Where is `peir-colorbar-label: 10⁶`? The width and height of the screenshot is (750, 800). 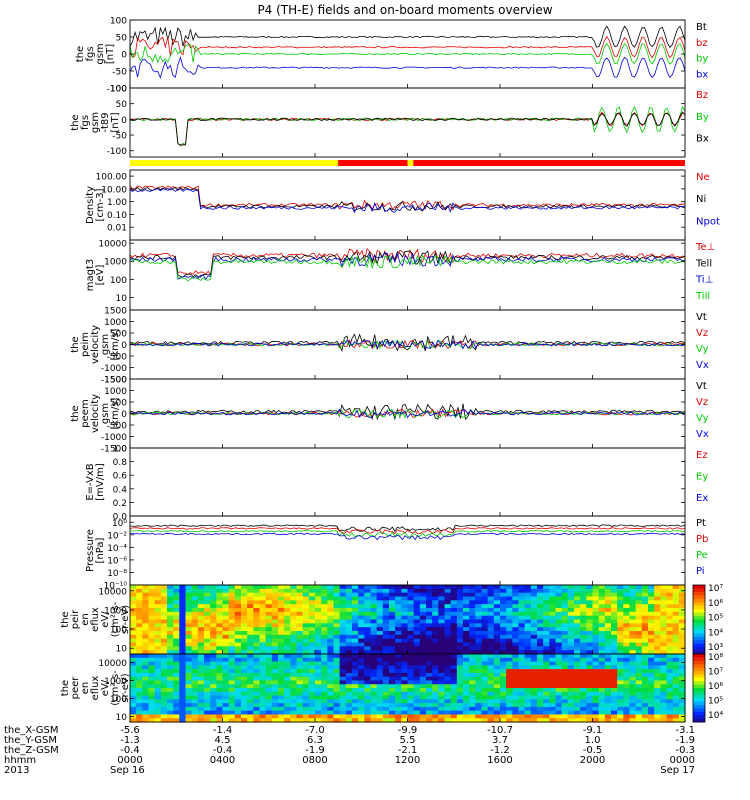 peir-colorbar-label: 10⁶ is located at coordinates (715, 604).